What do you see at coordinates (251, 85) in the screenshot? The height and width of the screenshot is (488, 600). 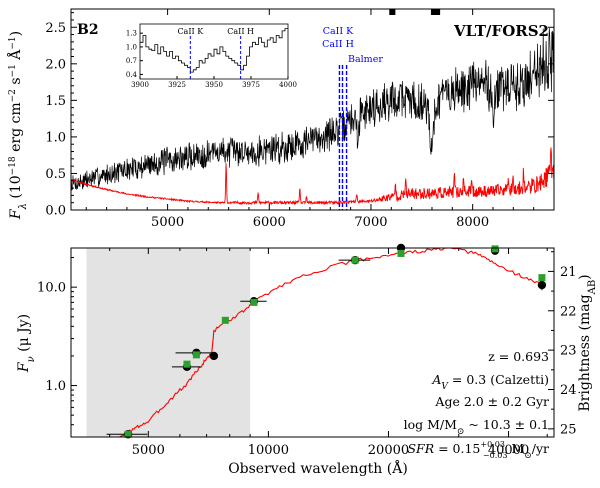 I see `inset-x-tick-label: 3975` at bounding box center [251, 85].